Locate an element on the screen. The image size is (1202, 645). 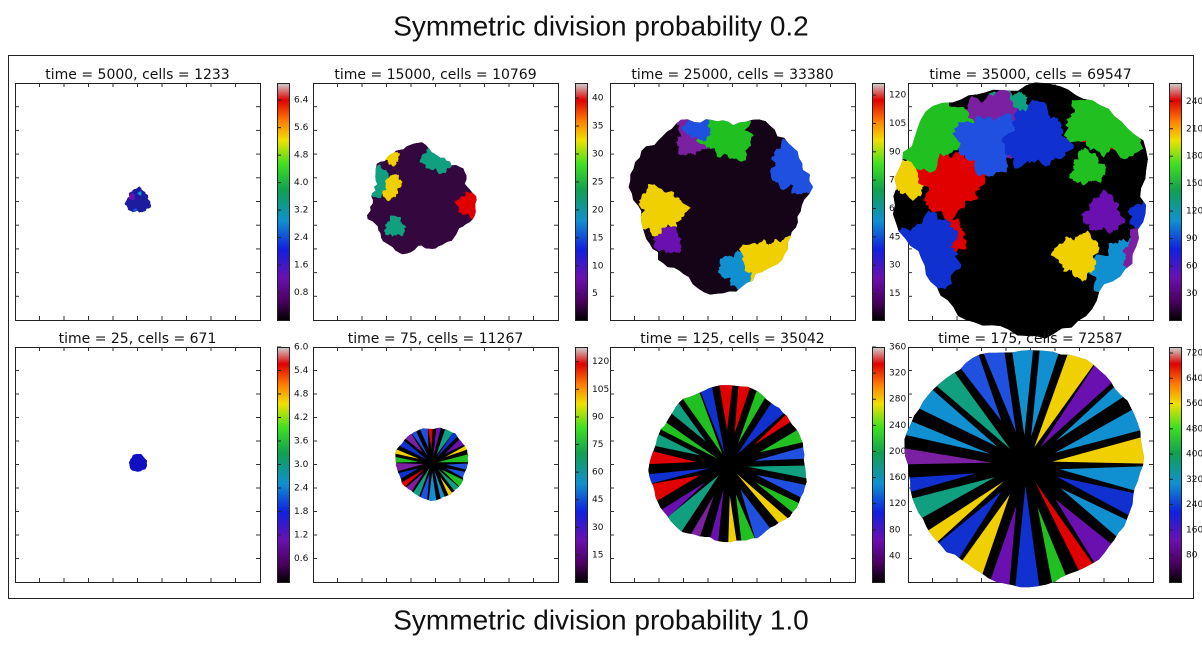
colorbar-tick-label: 6.0 is located at coordinates (301, 348).